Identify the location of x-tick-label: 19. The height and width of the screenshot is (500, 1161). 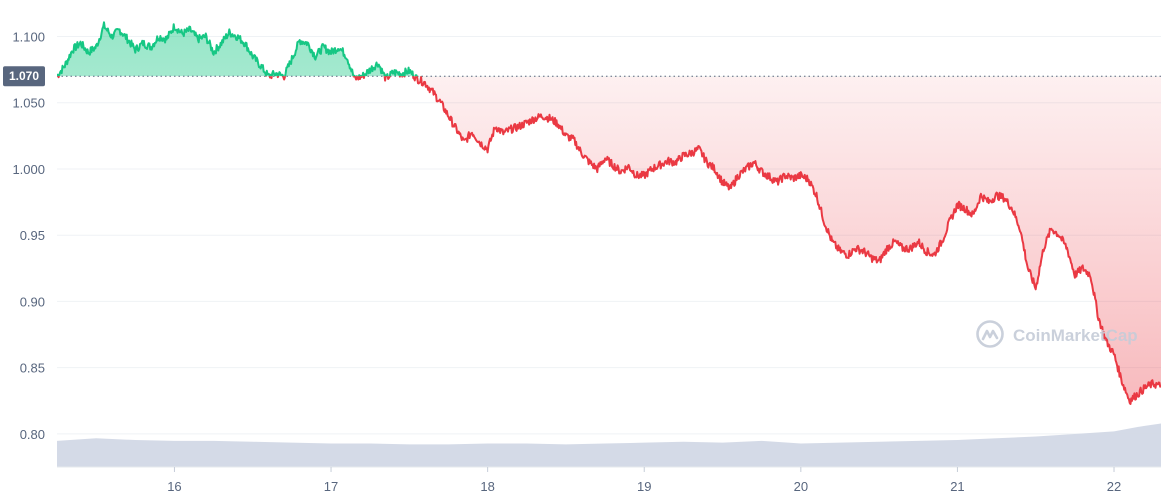
(644, 486).